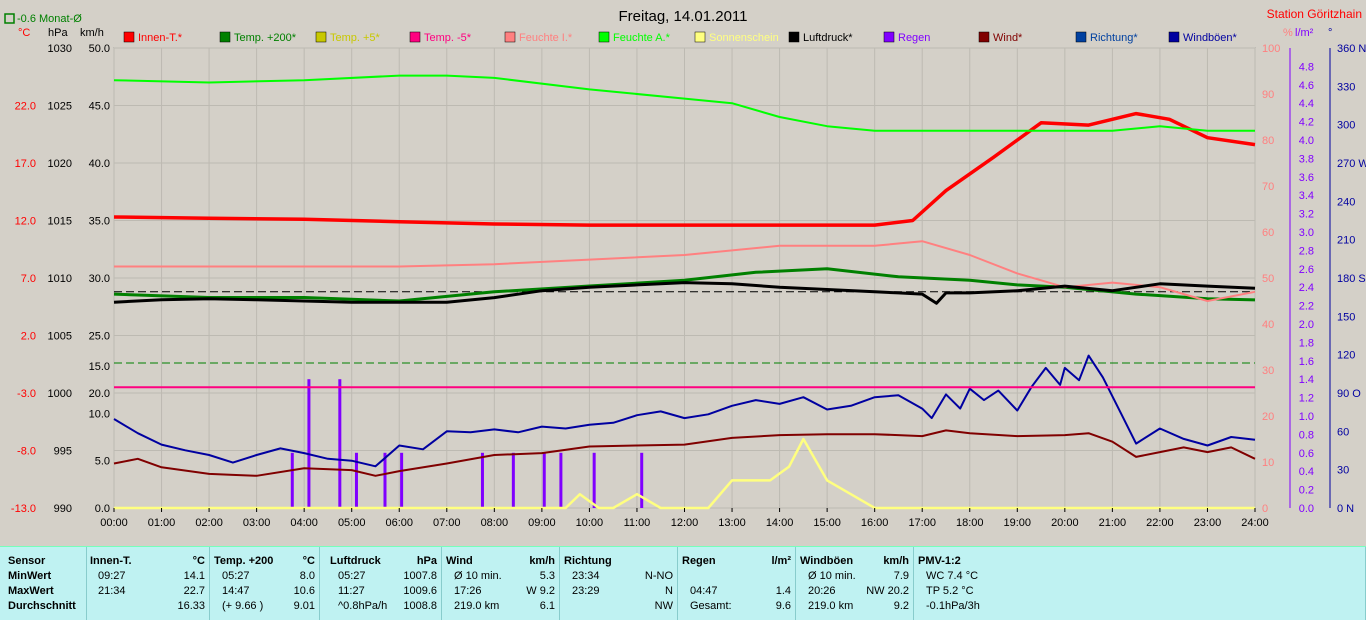  Describe the element at coordinates (1268, 463) in the screenshot. I see `pct-tick-label: 10` at that location.